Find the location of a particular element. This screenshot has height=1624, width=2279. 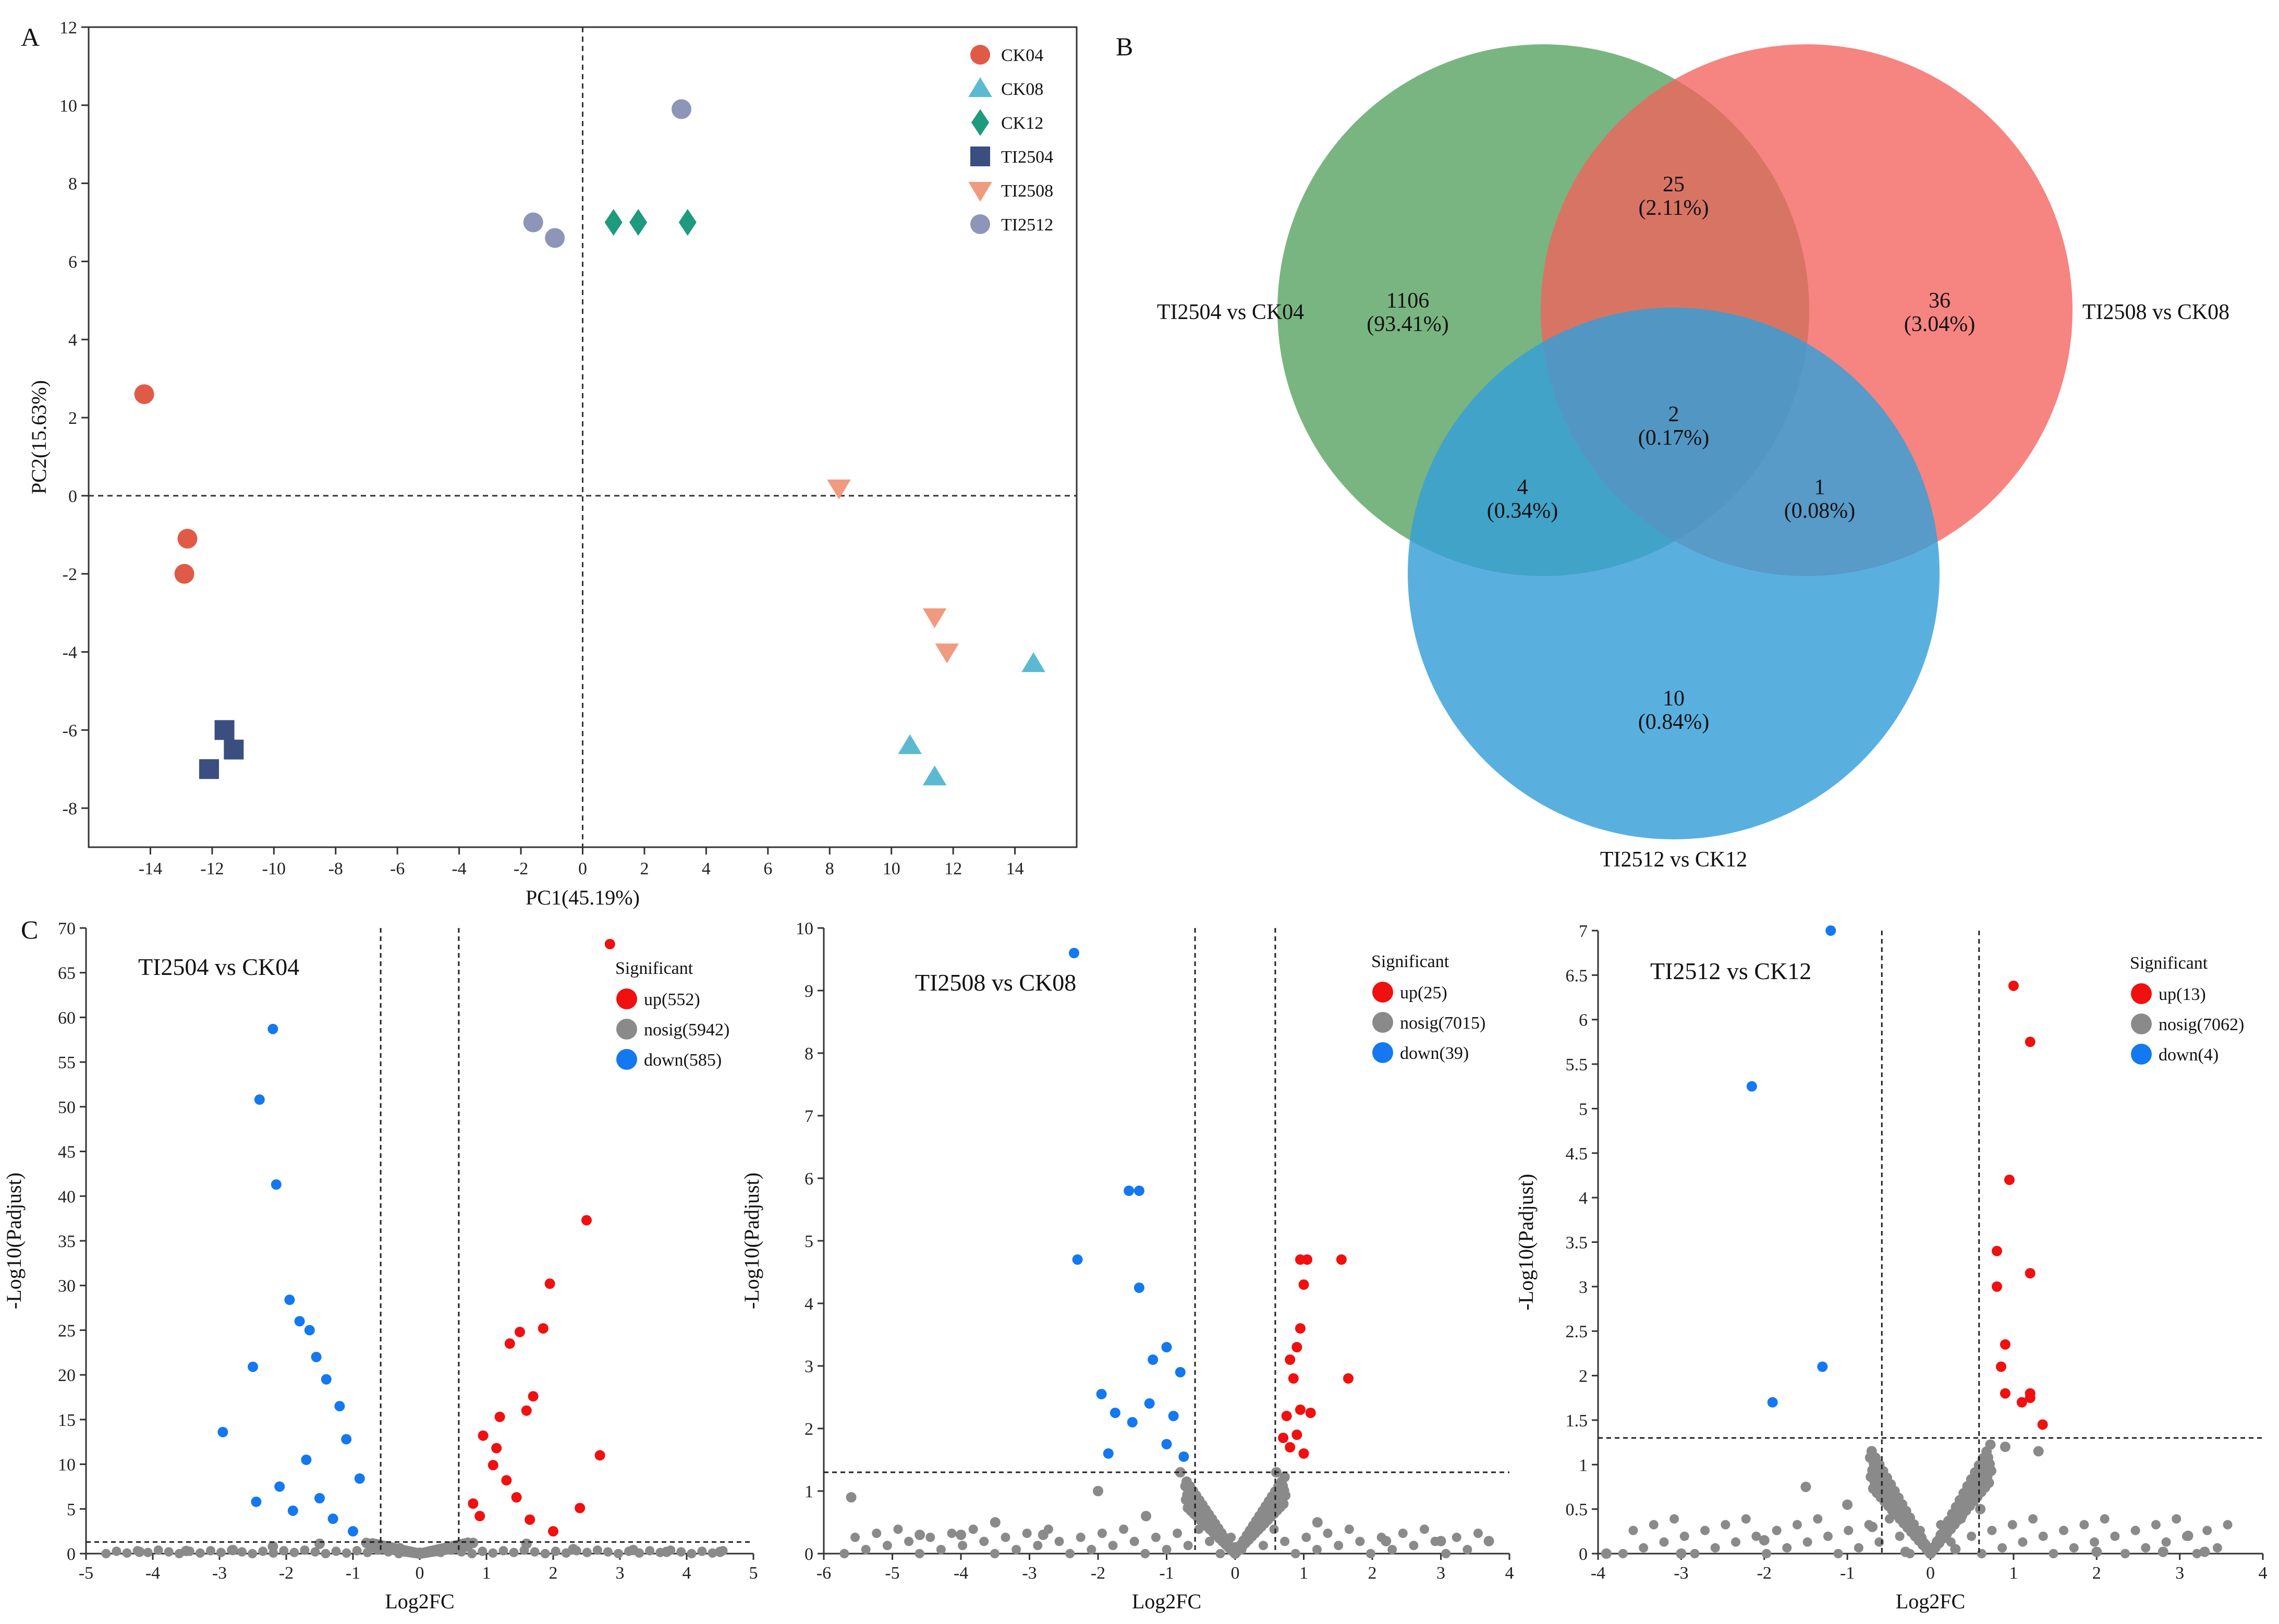

volcano-y-tick-label: 45 is located at coordinates (67, 1152).